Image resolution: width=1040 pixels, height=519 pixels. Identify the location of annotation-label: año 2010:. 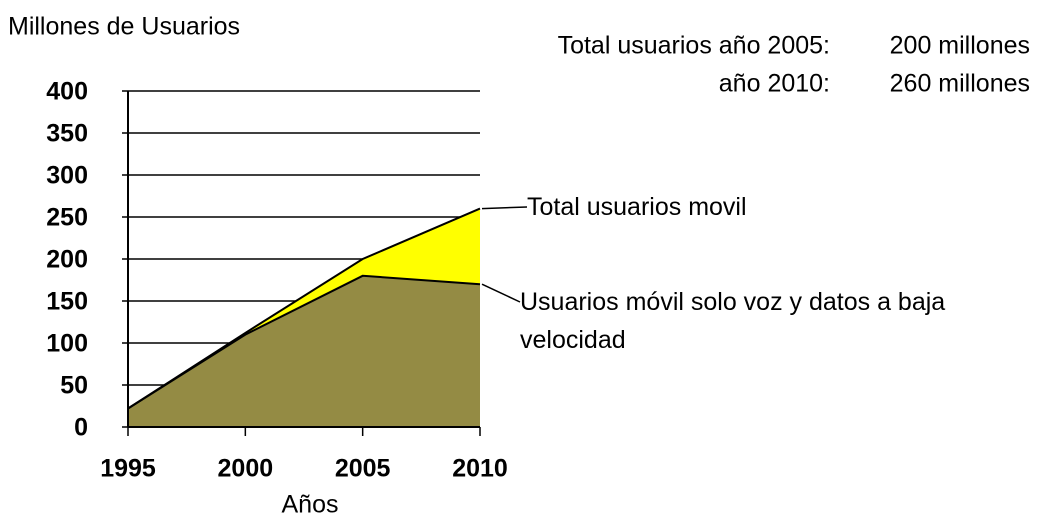
(774, 84).